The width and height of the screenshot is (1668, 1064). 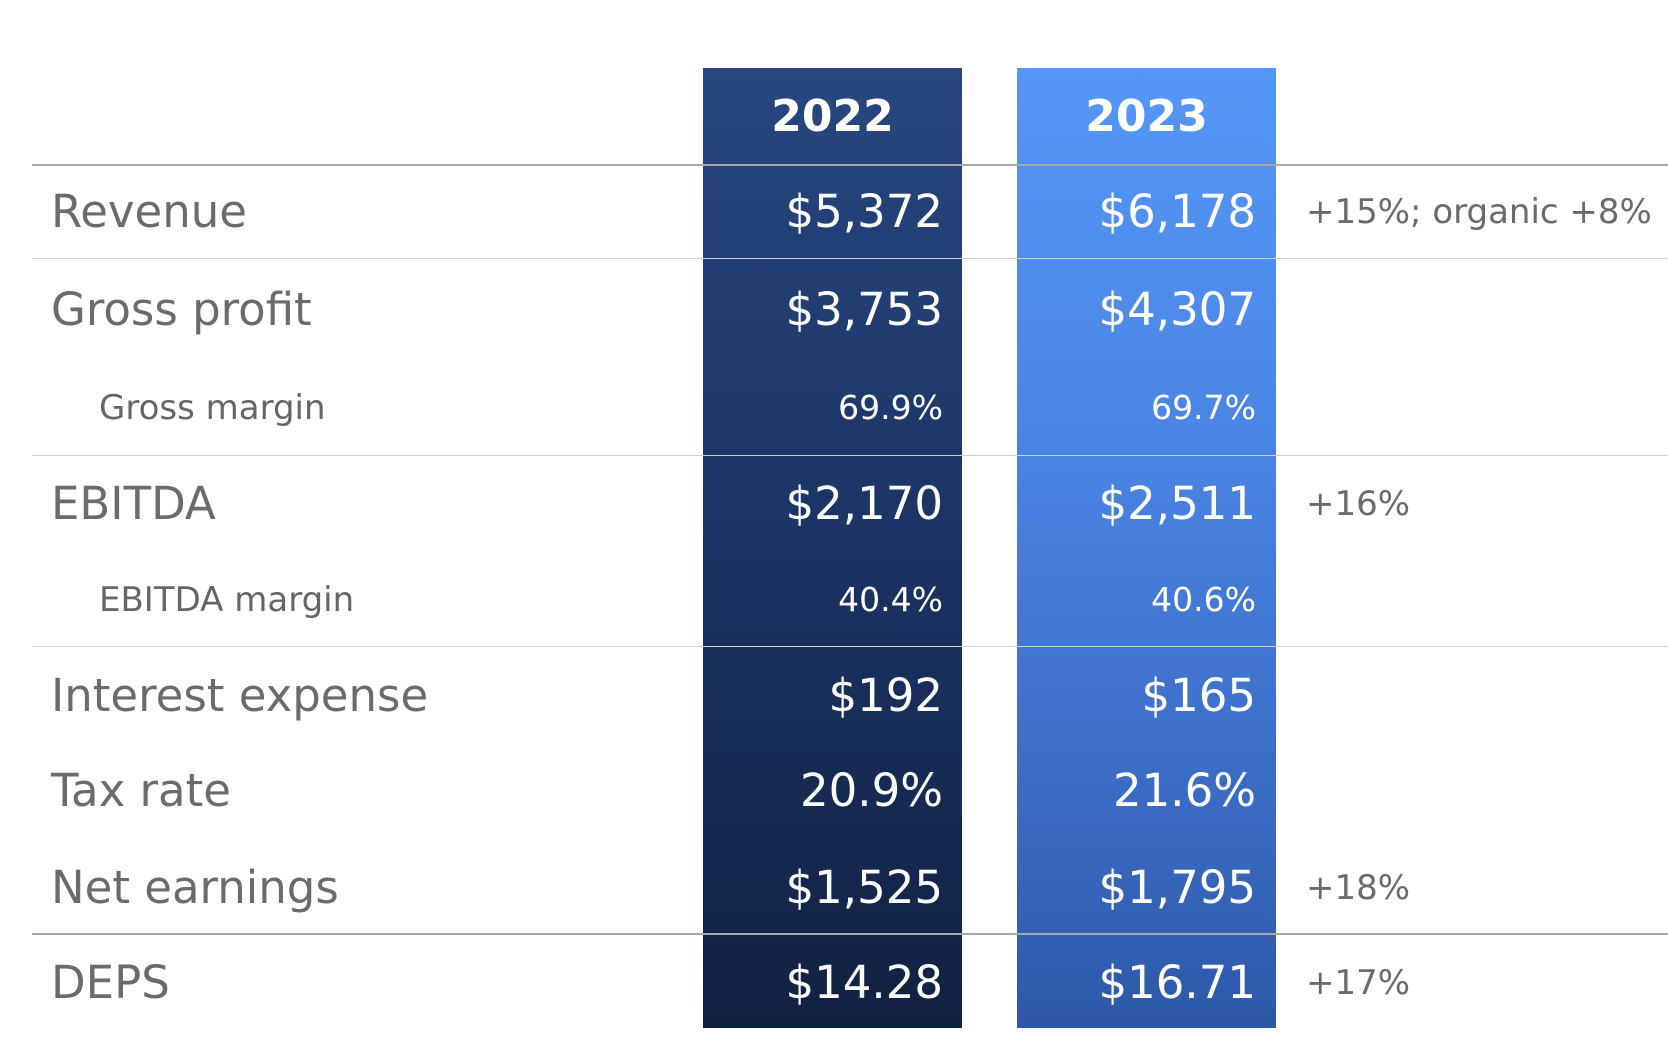 I want to click on deps-divider, so click(x=850, y=934).